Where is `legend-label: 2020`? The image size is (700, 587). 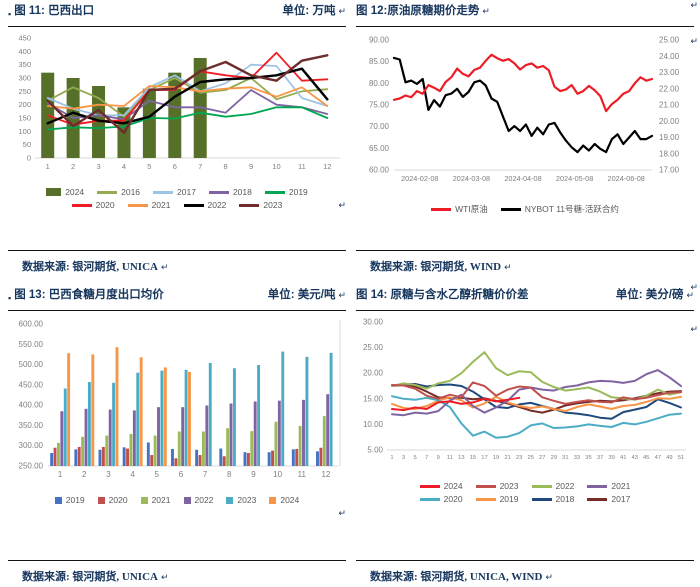
legend-label: 2020 is located at coordinates (118, 500).